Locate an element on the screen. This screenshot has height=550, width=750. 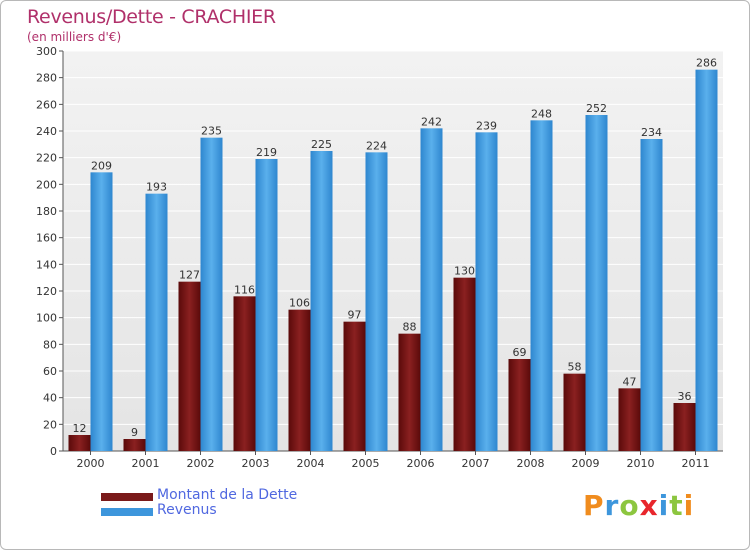
data-label-revenue: 242 is located at coordinates (431, 121).